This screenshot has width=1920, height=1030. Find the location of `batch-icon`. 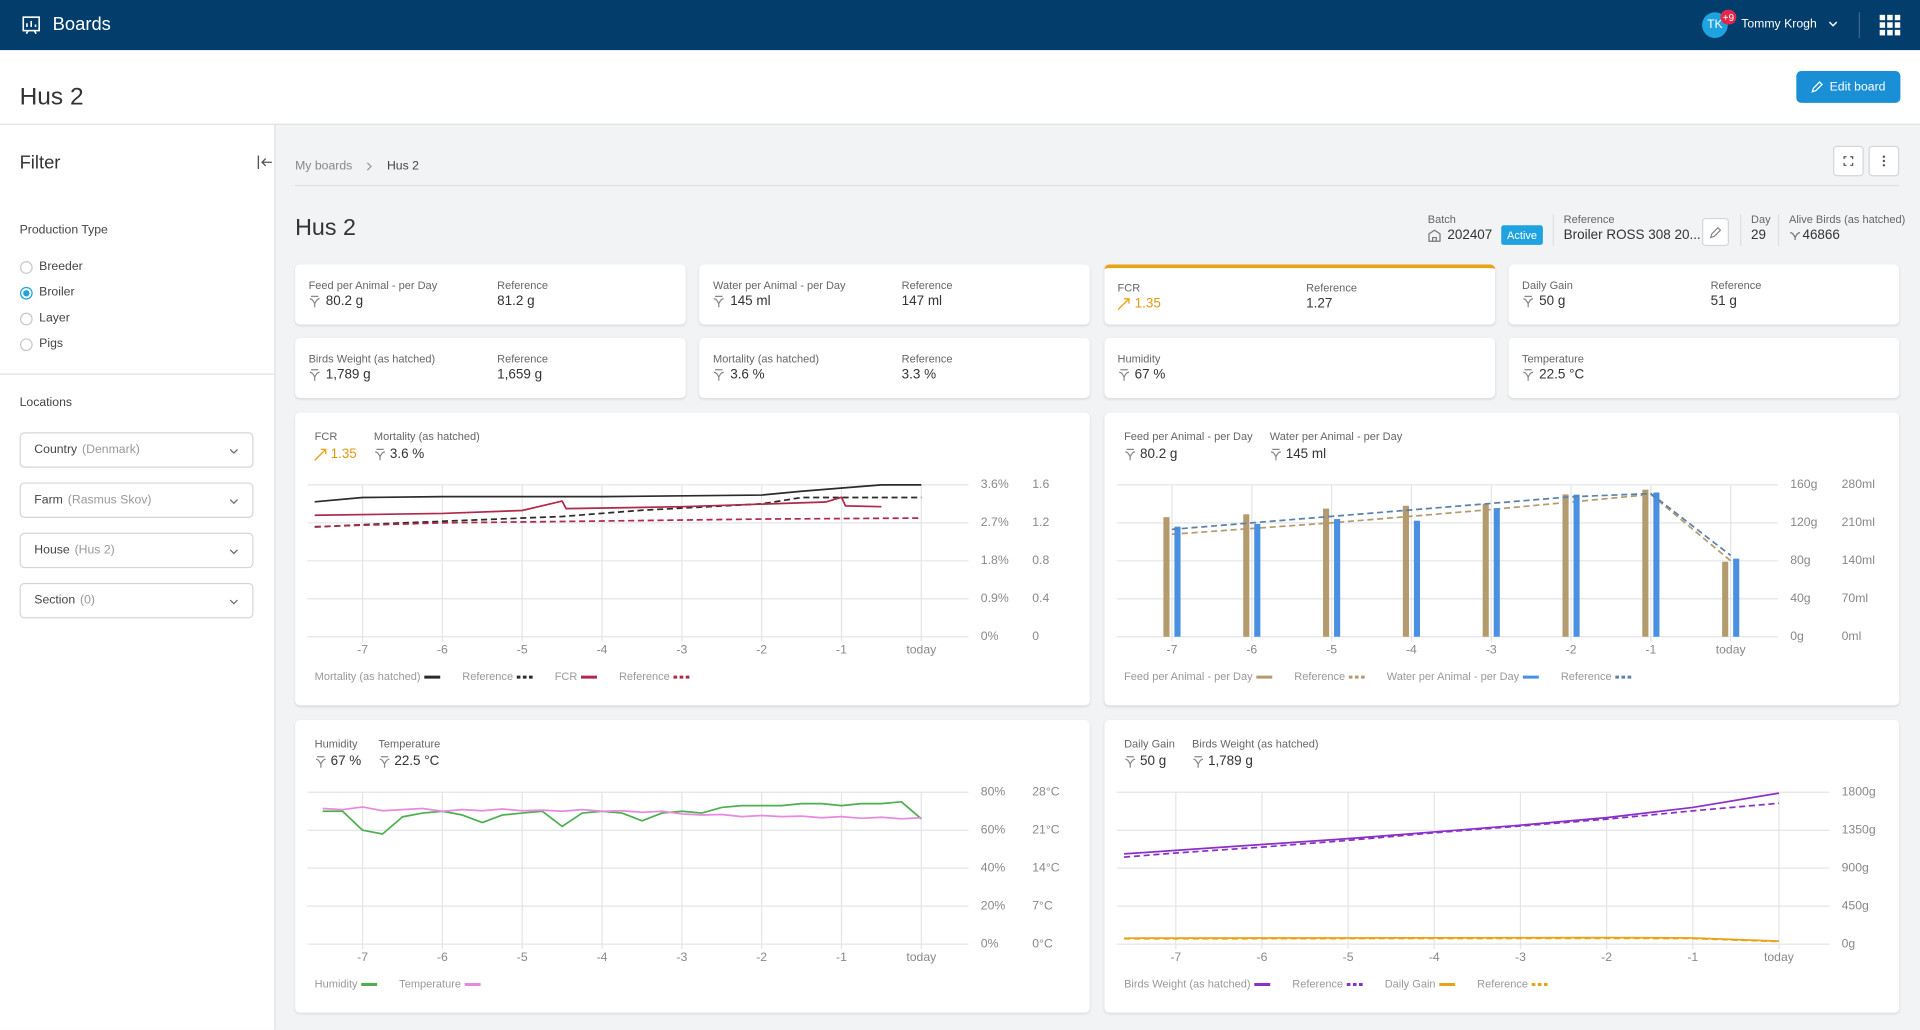

batch-icon is located at coordinates (1434, 235).